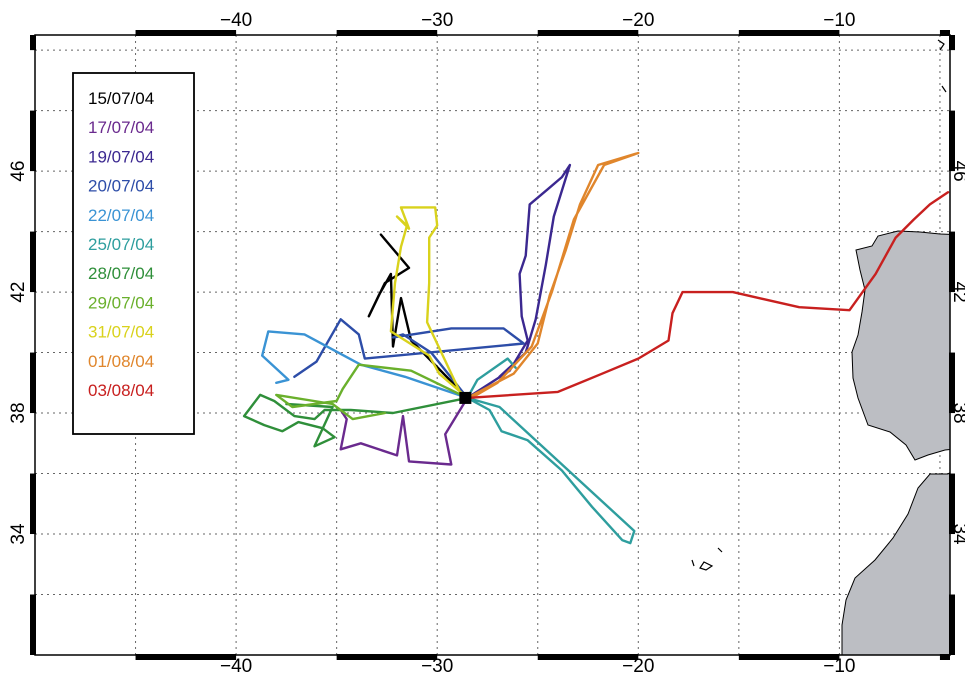 This screenshot has height=675, width=965. I want to click on lat-tick-label-right: 46, so click(957, 171).